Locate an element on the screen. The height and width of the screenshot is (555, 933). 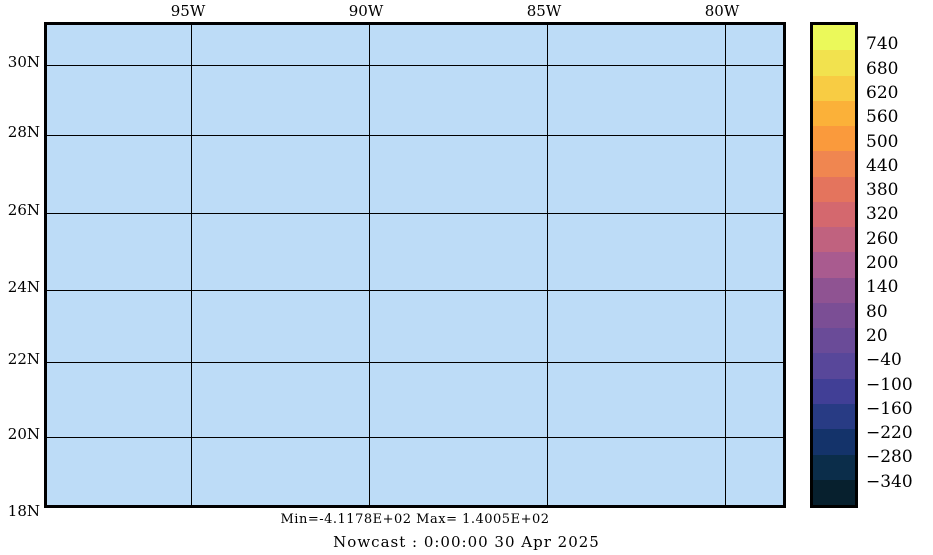
colorbar-bands is located at coordinates (834, 265).